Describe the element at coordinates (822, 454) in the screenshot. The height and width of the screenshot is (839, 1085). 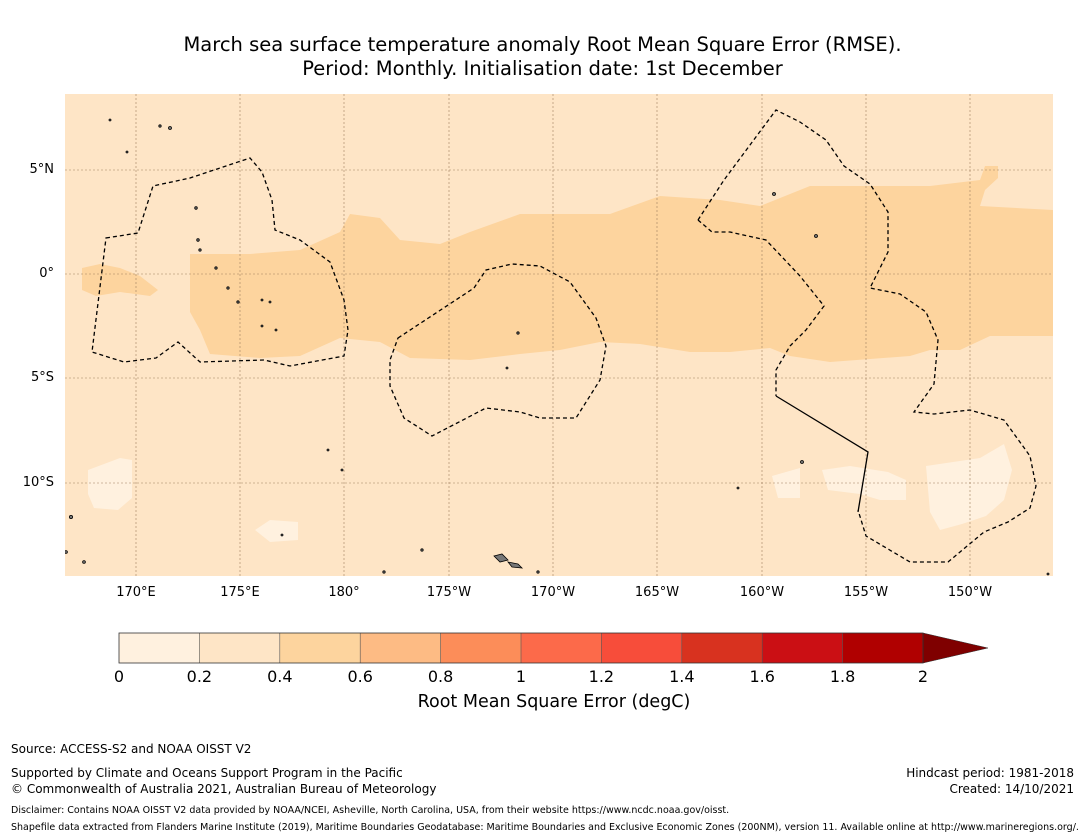
I see `eez-solid-boundary` at that location.